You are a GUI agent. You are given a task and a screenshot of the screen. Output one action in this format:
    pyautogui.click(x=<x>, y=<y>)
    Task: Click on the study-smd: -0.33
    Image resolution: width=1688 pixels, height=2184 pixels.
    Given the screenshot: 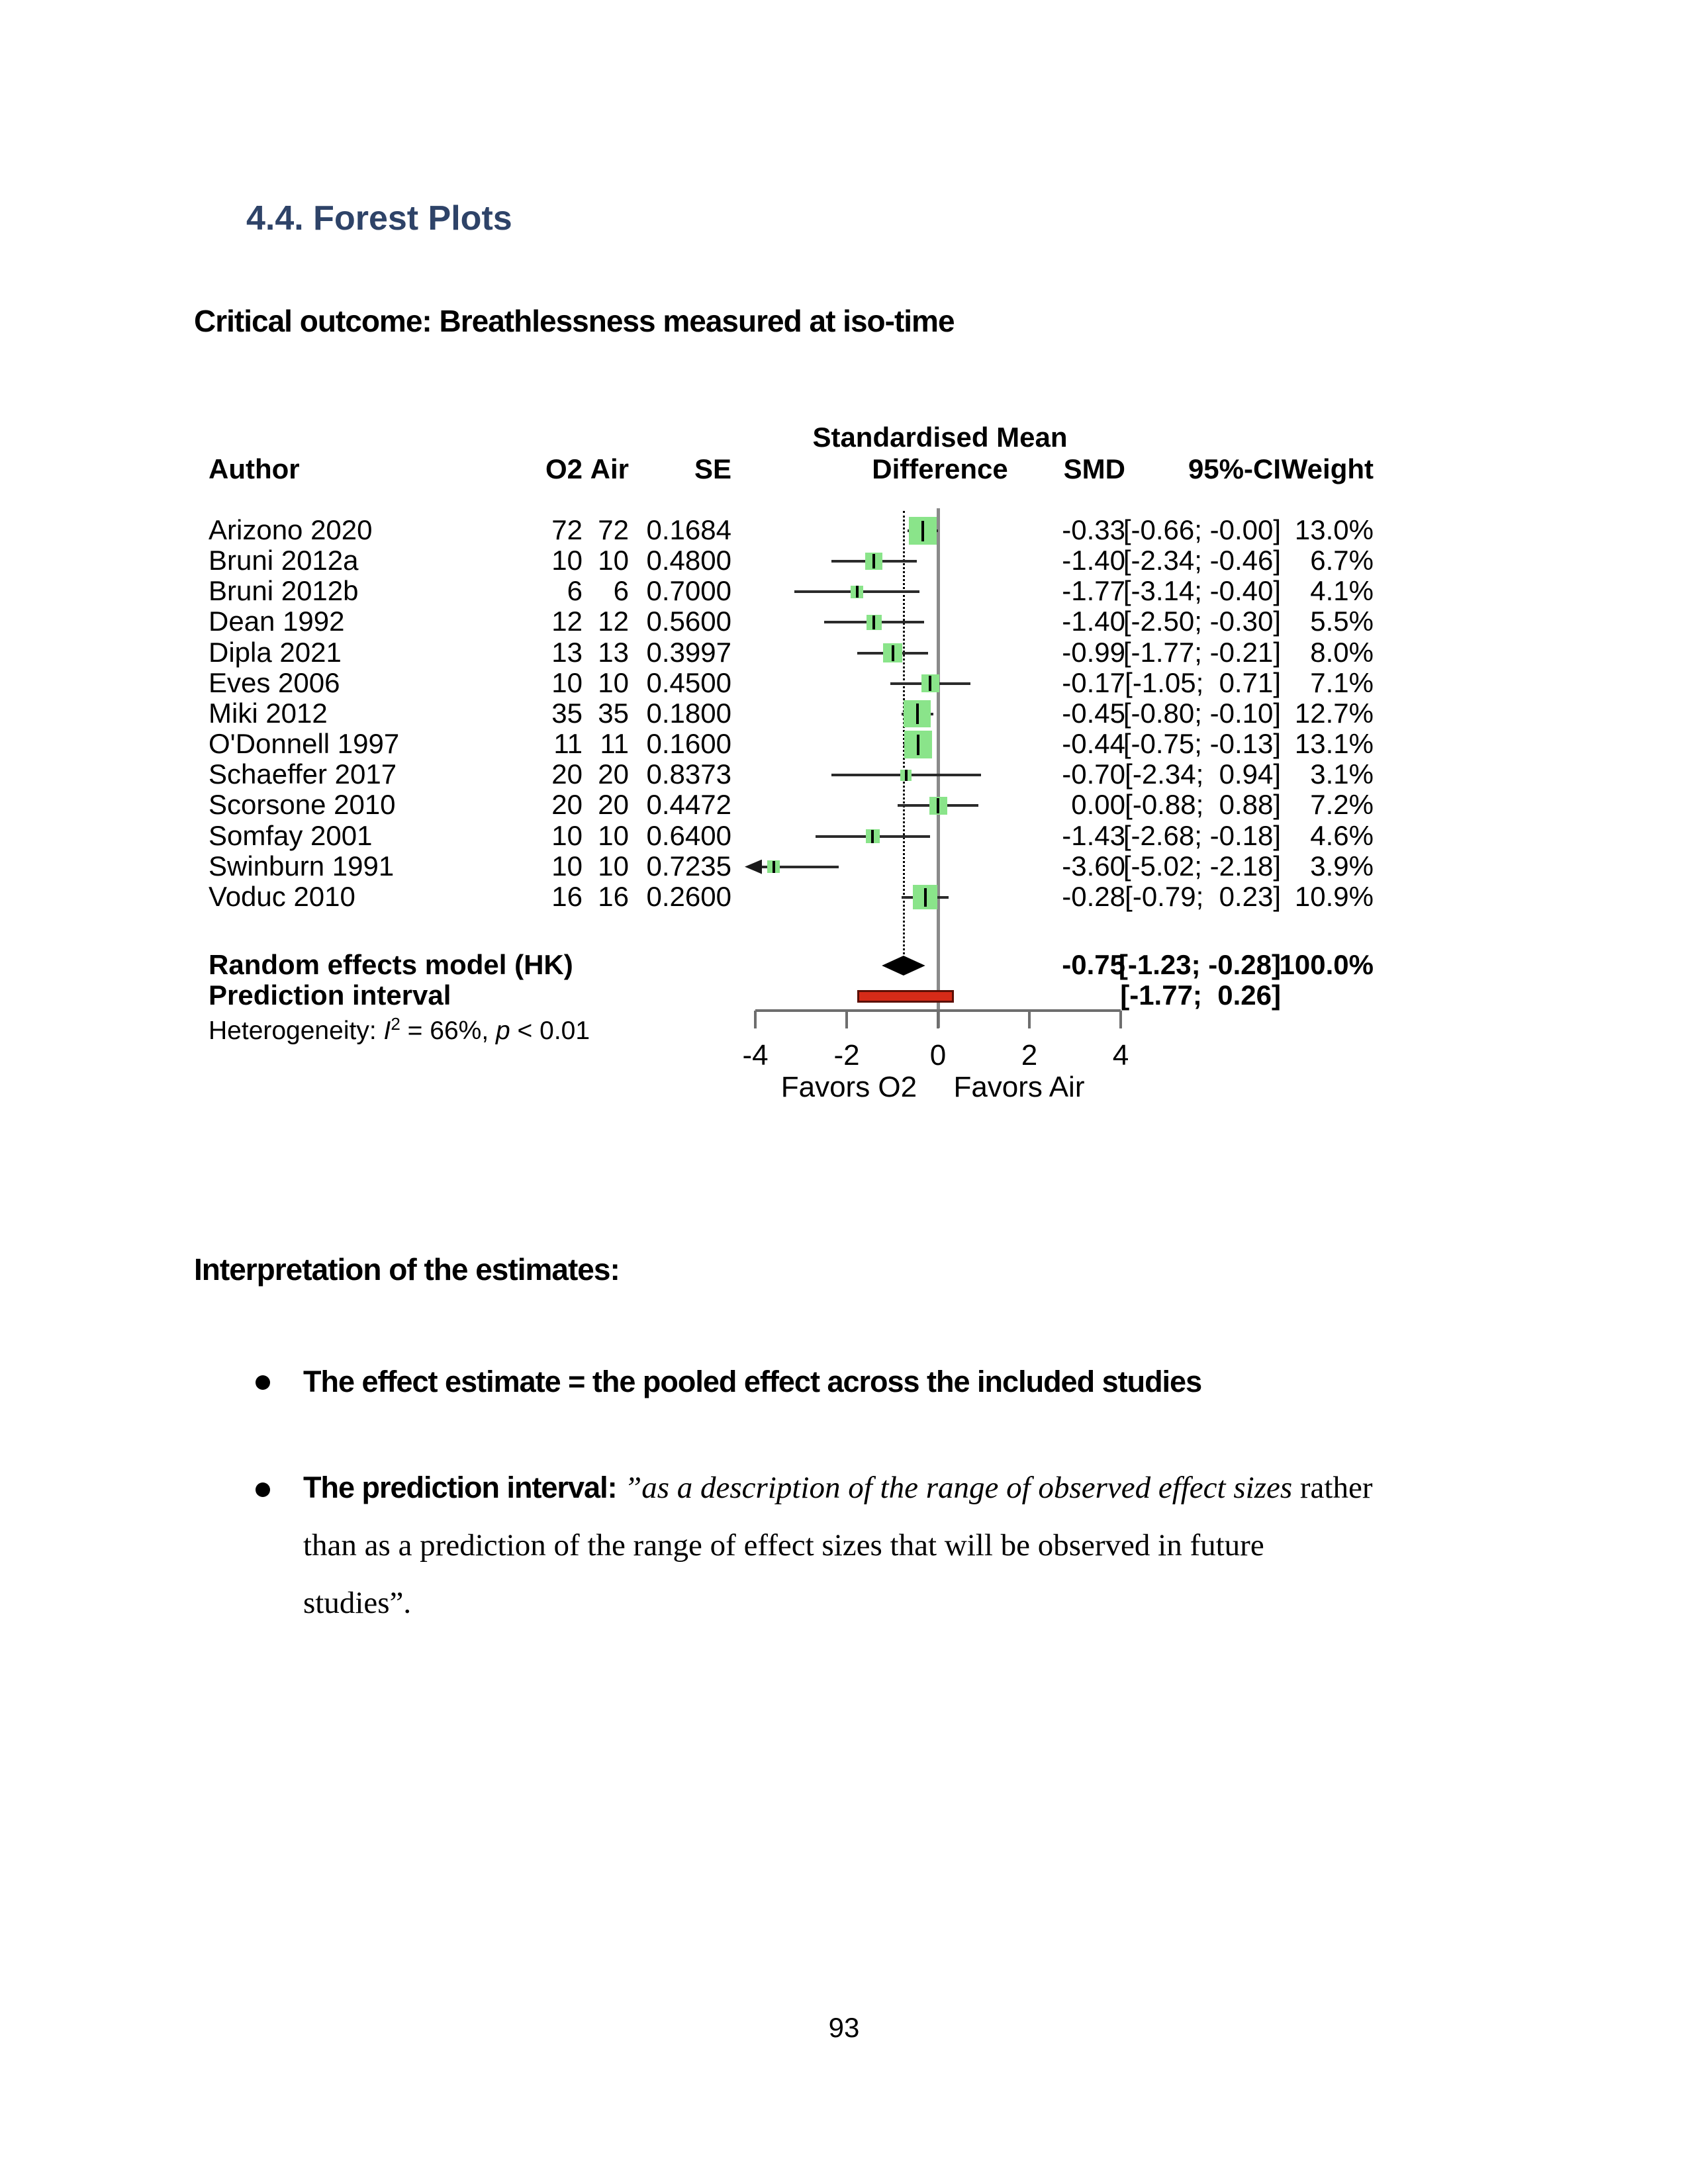 What is the action you would take?
    pyautogui.click(x=1093, y=529)
    